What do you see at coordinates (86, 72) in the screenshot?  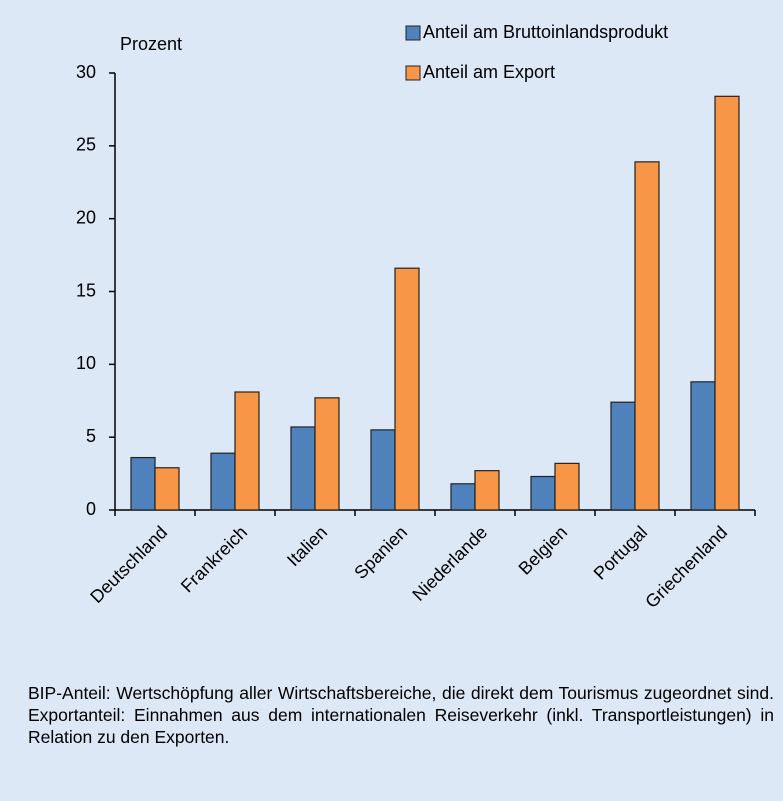 I see `y-tick-label: 30` at bounding box center [86, 72].